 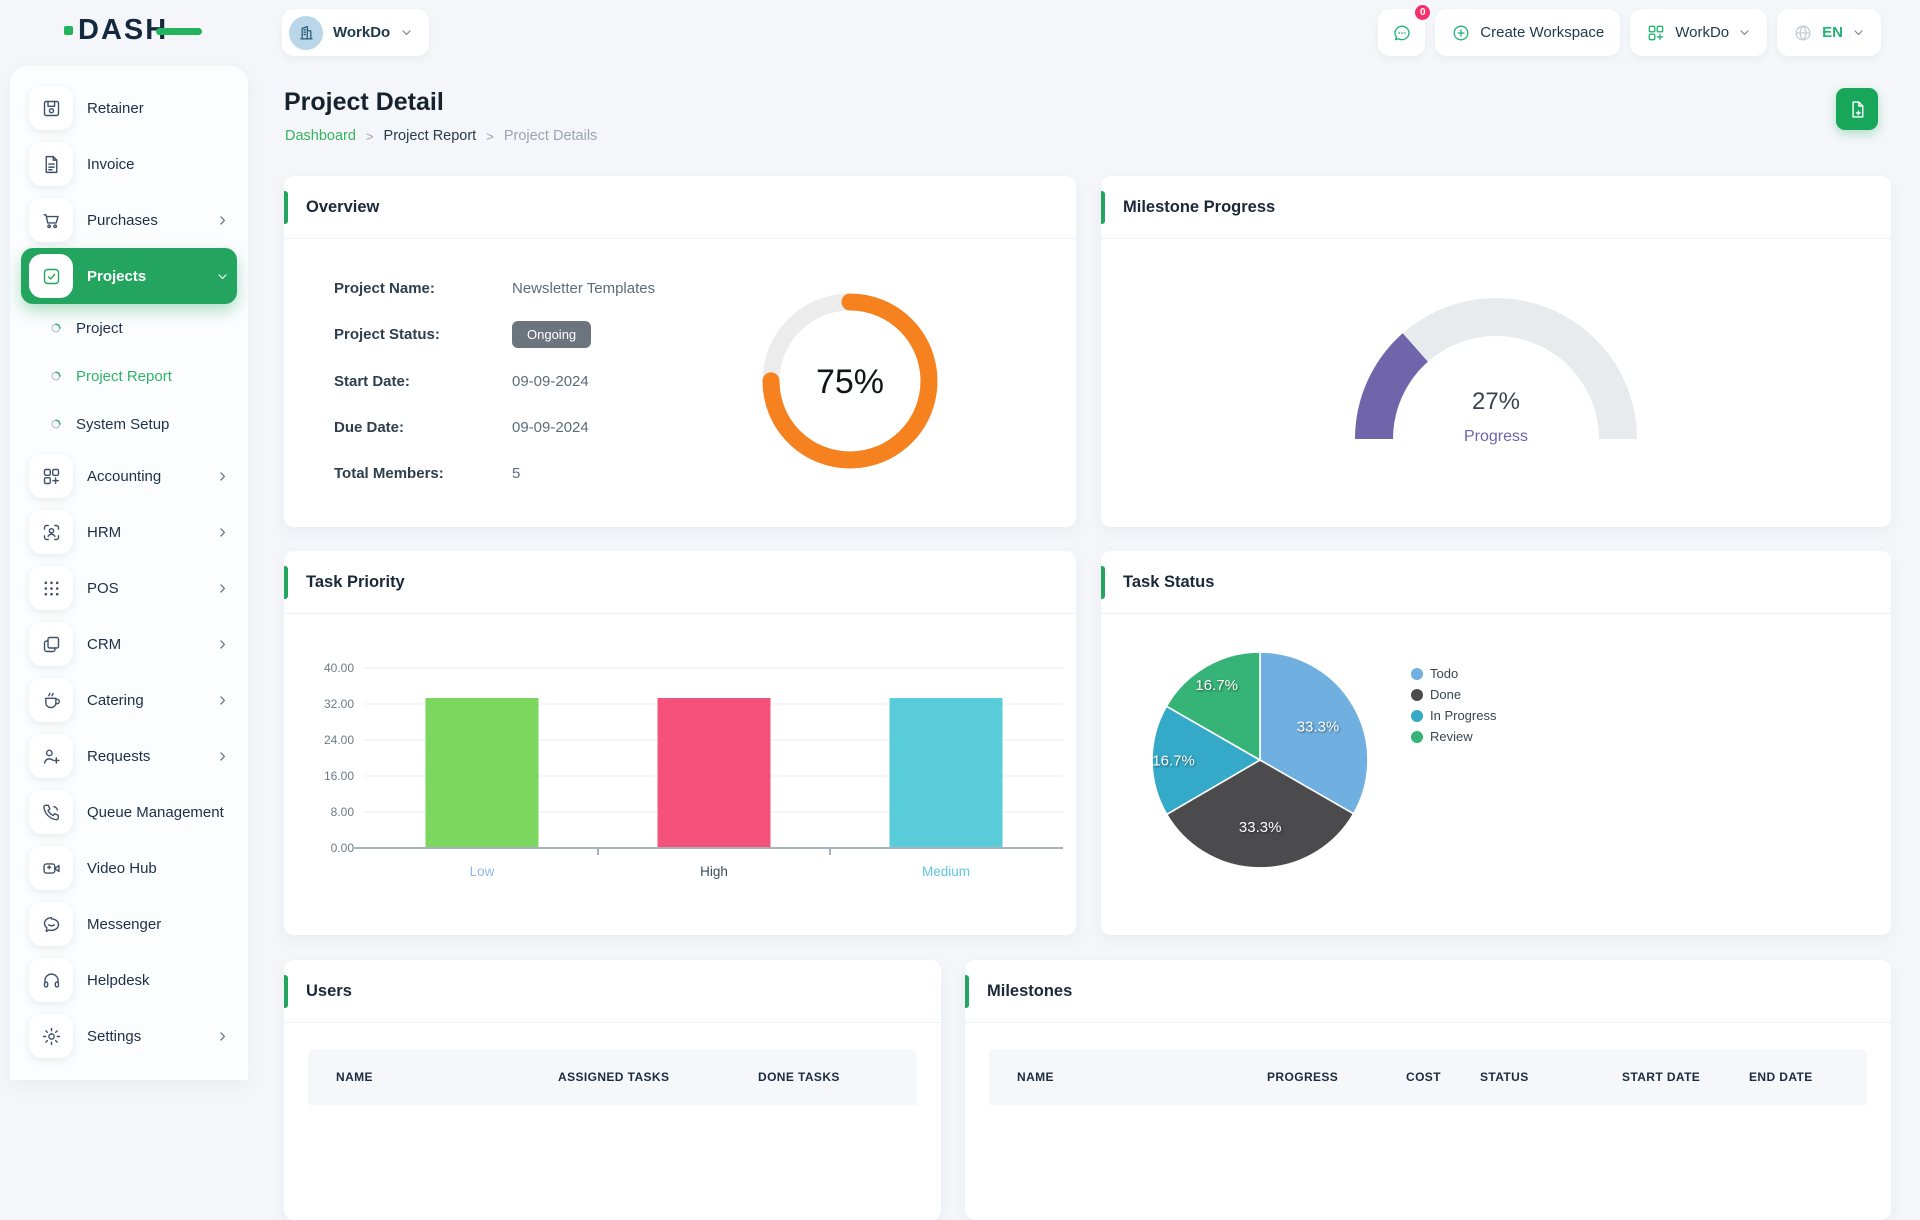 I want to click on grid-plus-icon, so click(x=51, y=476).